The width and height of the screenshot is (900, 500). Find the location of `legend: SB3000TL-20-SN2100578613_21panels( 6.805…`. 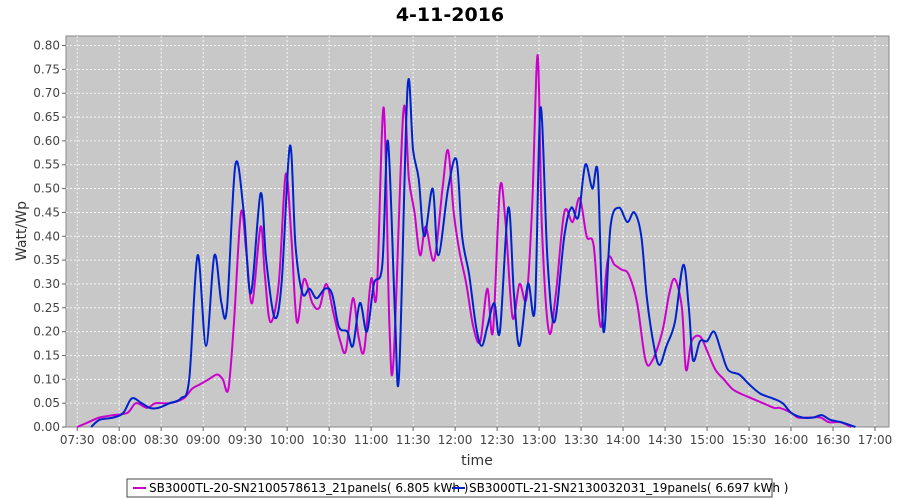

legend: SB3000TL-20-SN2100578613_21panels( 6.805… is located at coordinates (457, 488).